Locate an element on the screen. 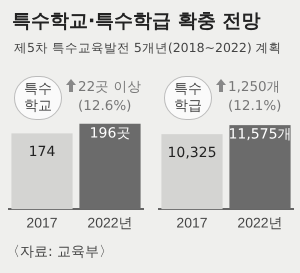 The width and height of the screenshot is (300, 273). text: 특수학교 is located at coordinates (38, 98).